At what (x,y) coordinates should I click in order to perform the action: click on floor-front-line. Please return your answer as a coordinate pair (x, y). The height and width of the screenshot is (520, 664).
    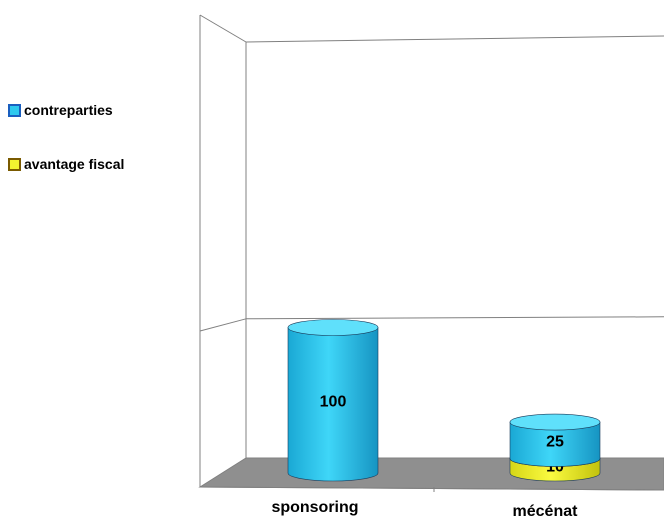
    Looking at the image, I should click on (431, 488).